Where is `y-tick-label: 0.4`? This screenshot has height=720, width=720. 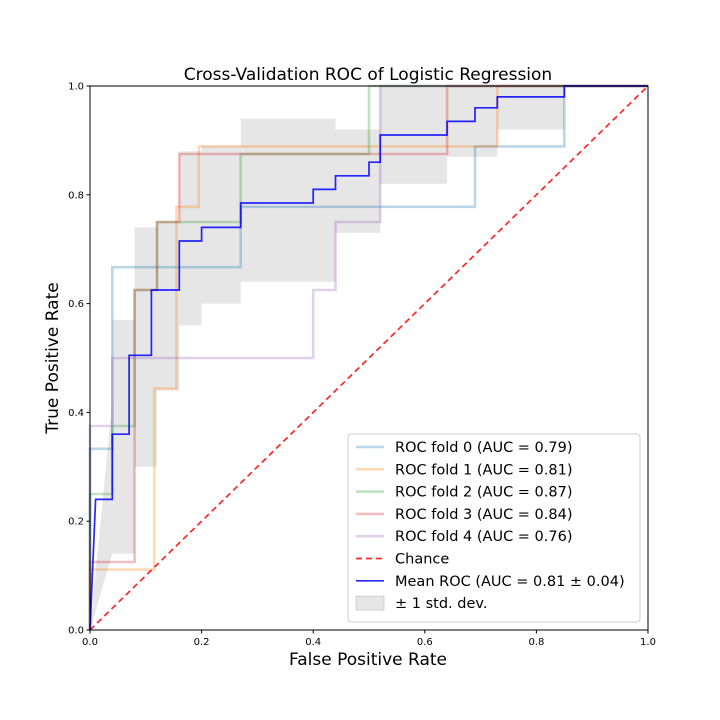 y-tick-label: 0.4 is located at coordinates (76, 413).